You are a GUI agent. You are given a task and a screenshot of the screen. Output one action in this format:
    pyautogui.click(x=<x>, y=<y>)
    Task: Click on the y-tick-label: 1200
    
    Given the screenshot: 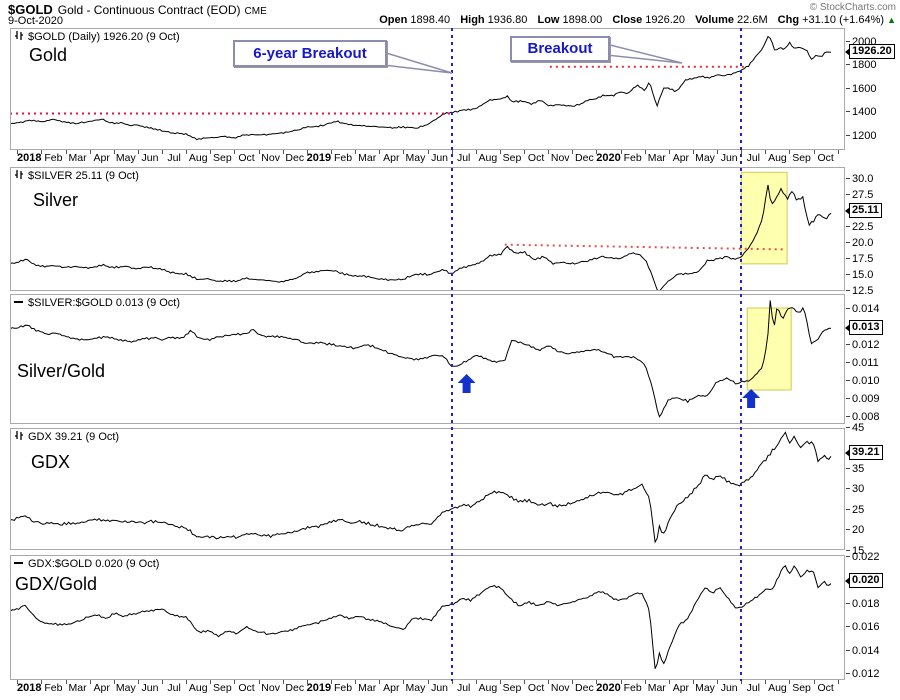 What is the action you would take?
    pyautogui.click(x=861, y=136)
    